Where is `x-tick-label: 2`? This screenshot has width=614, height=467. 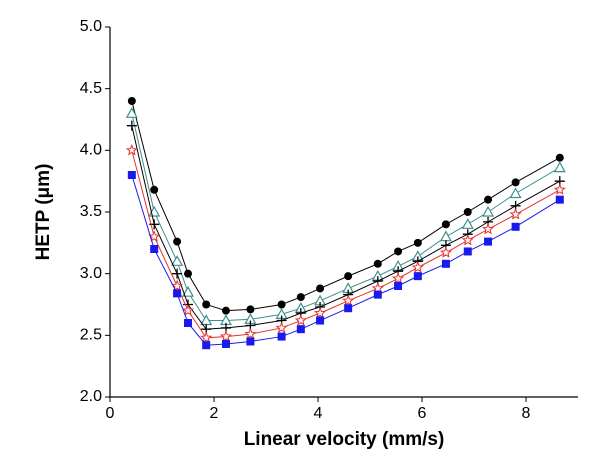
x-tick-label: 2 is located at coordinates (214, 413).